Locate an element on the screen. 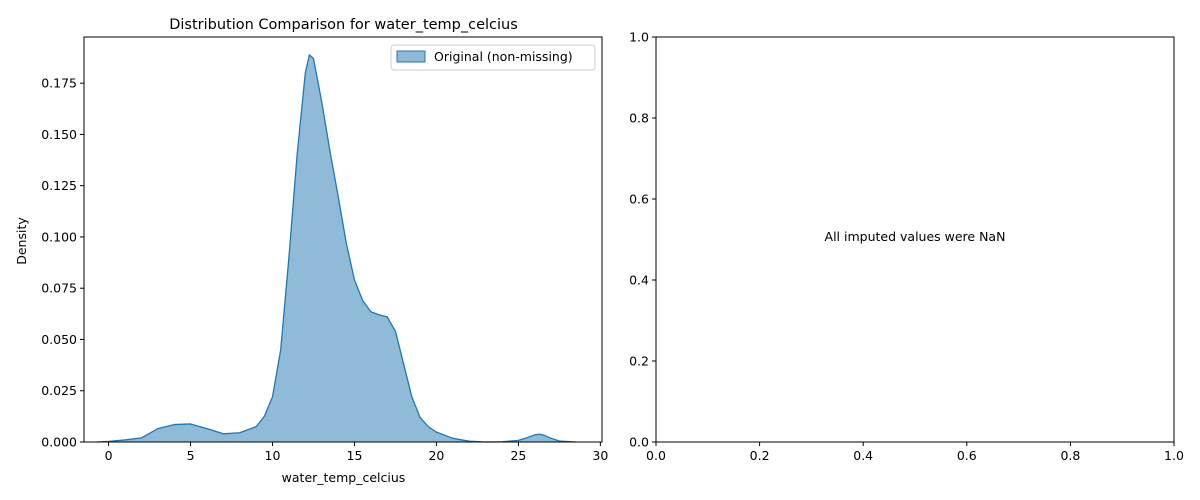 This screenshot has width=1200, height=500. x-tick-label: 5 is located at coordinates (191, 455).